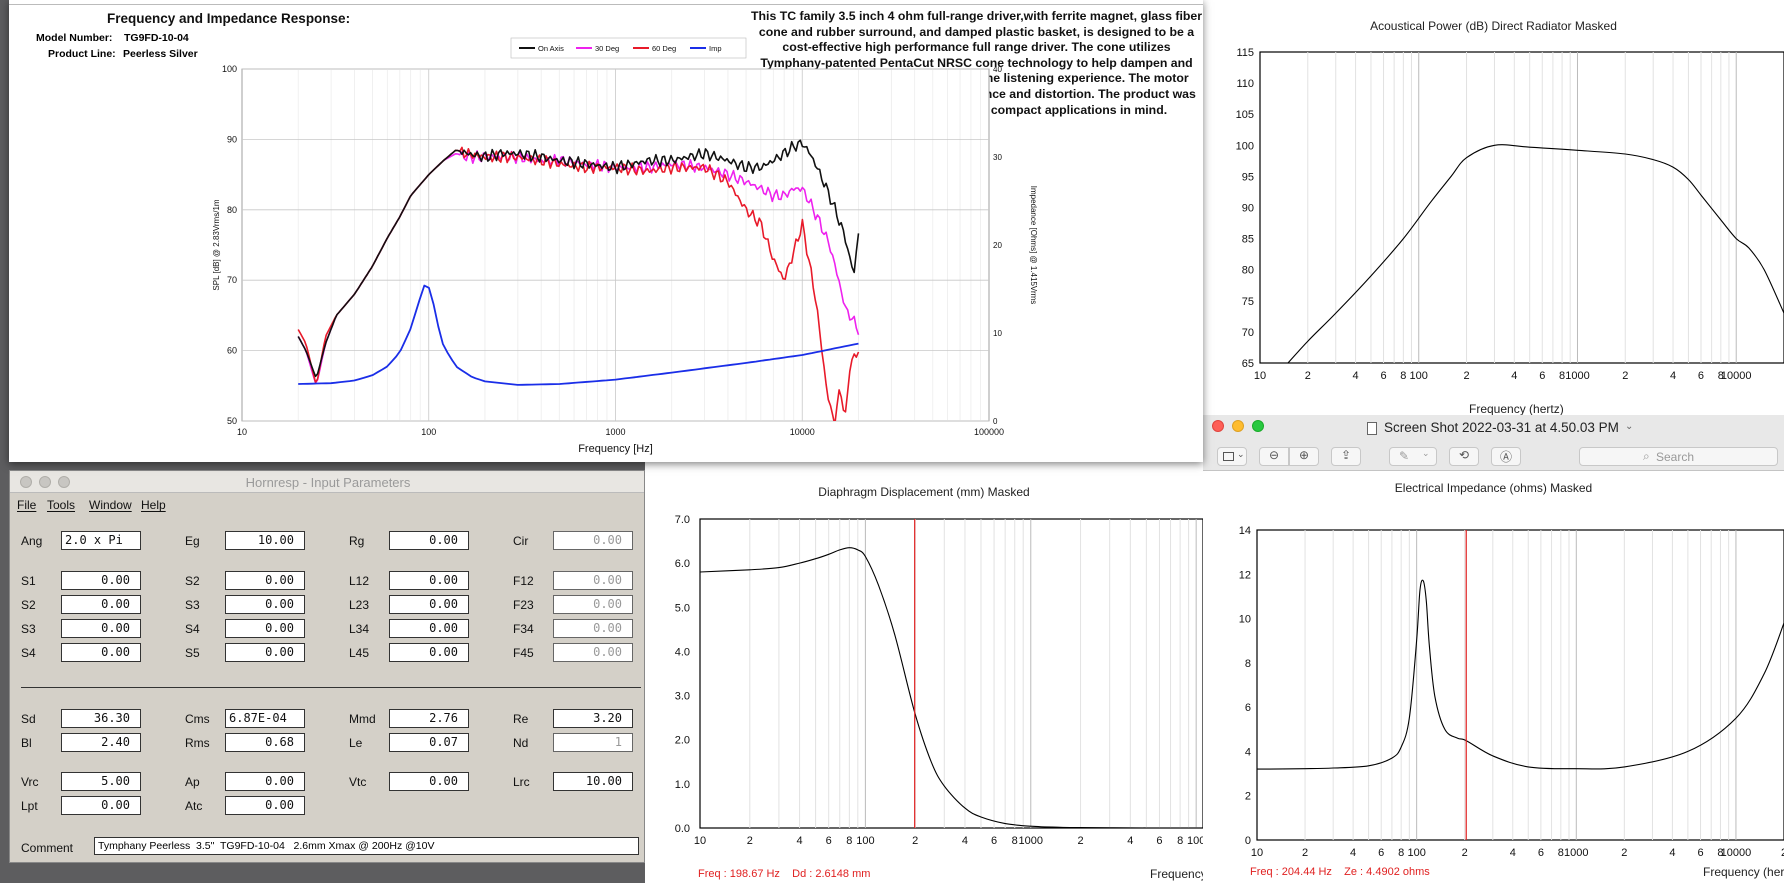  What do you see at coordinates (1232, 456) in the screenshot?
I see `sidebar-toggle-button: ⌄` at bounding box center [1232, 456].